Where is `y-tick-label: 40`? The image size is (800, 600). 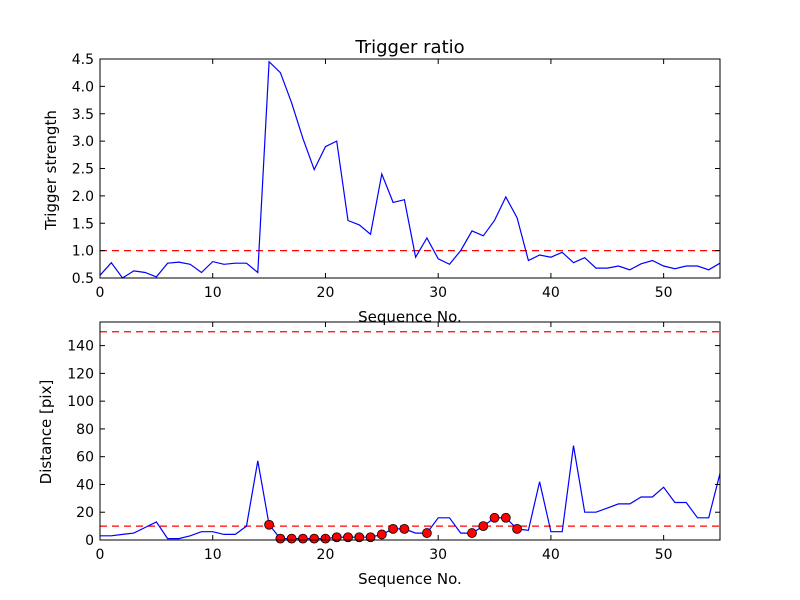
y-tick-label: 40 is located at coordinates (85, 485).